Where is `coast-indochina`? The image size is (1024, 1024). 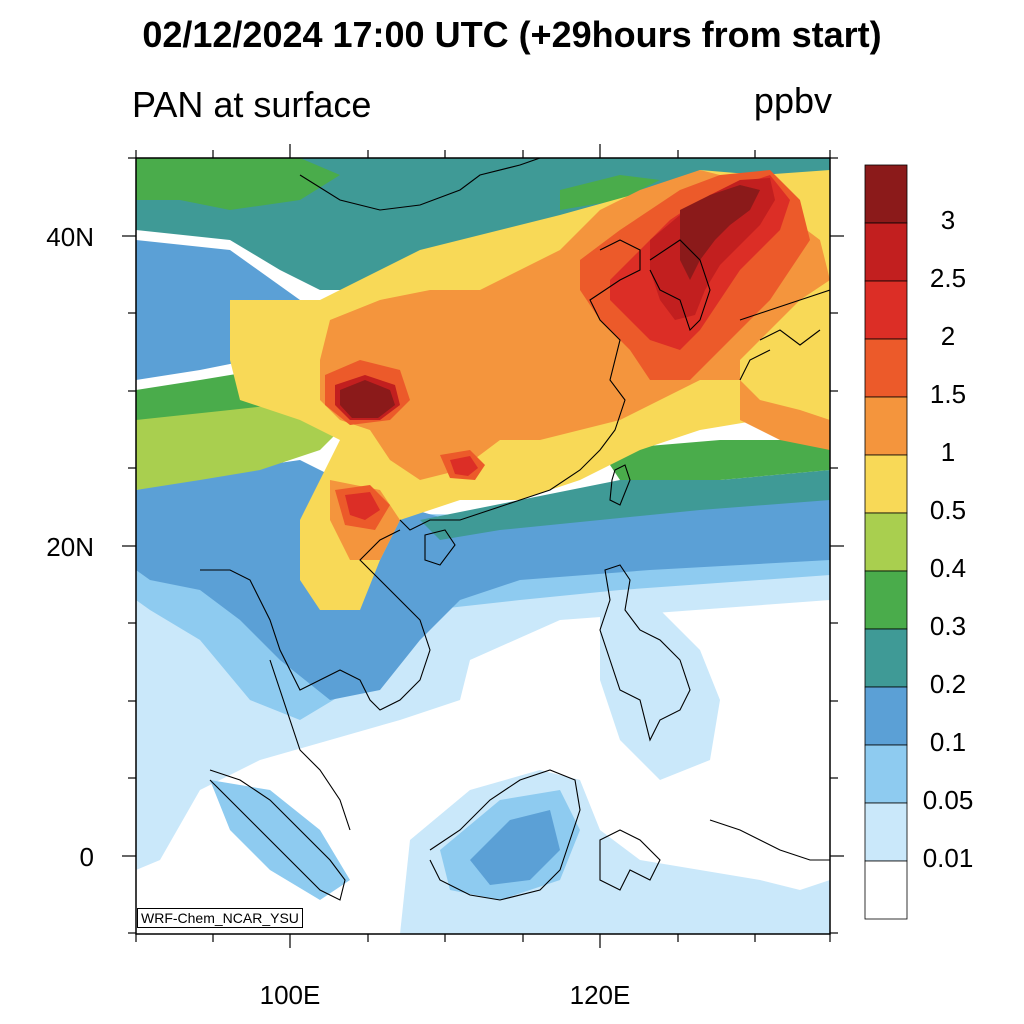
coast-indochina is located at coordinates (315, 620).